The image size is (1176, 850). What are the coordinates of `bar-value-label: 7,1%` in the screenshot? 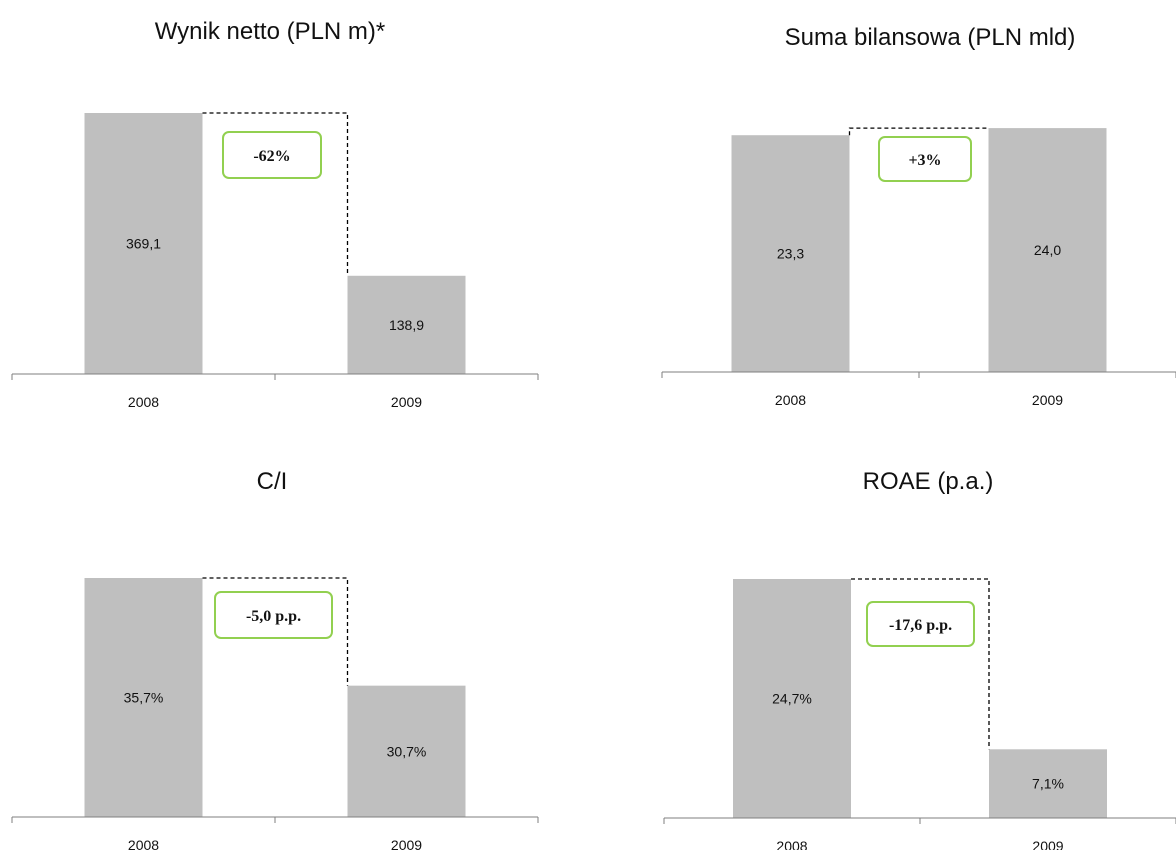 It's located at (1048, 784).